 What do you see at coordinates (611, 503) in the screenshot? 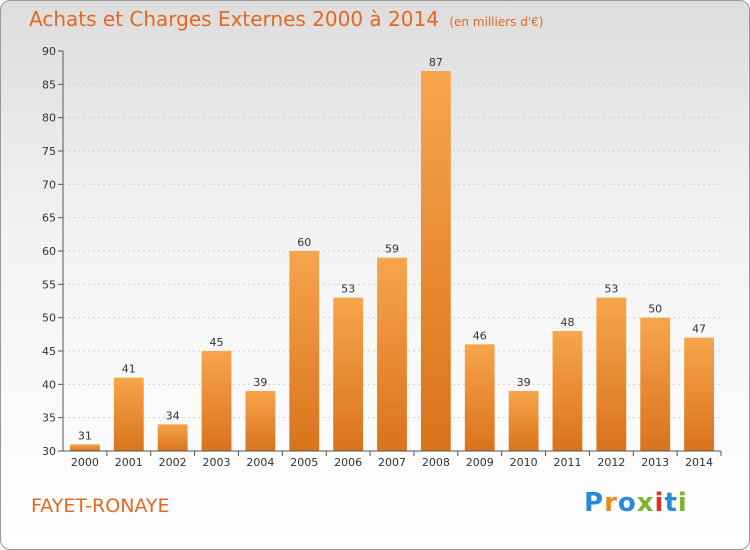
I see `logo-letter: r` at bounding box center [611, 503].